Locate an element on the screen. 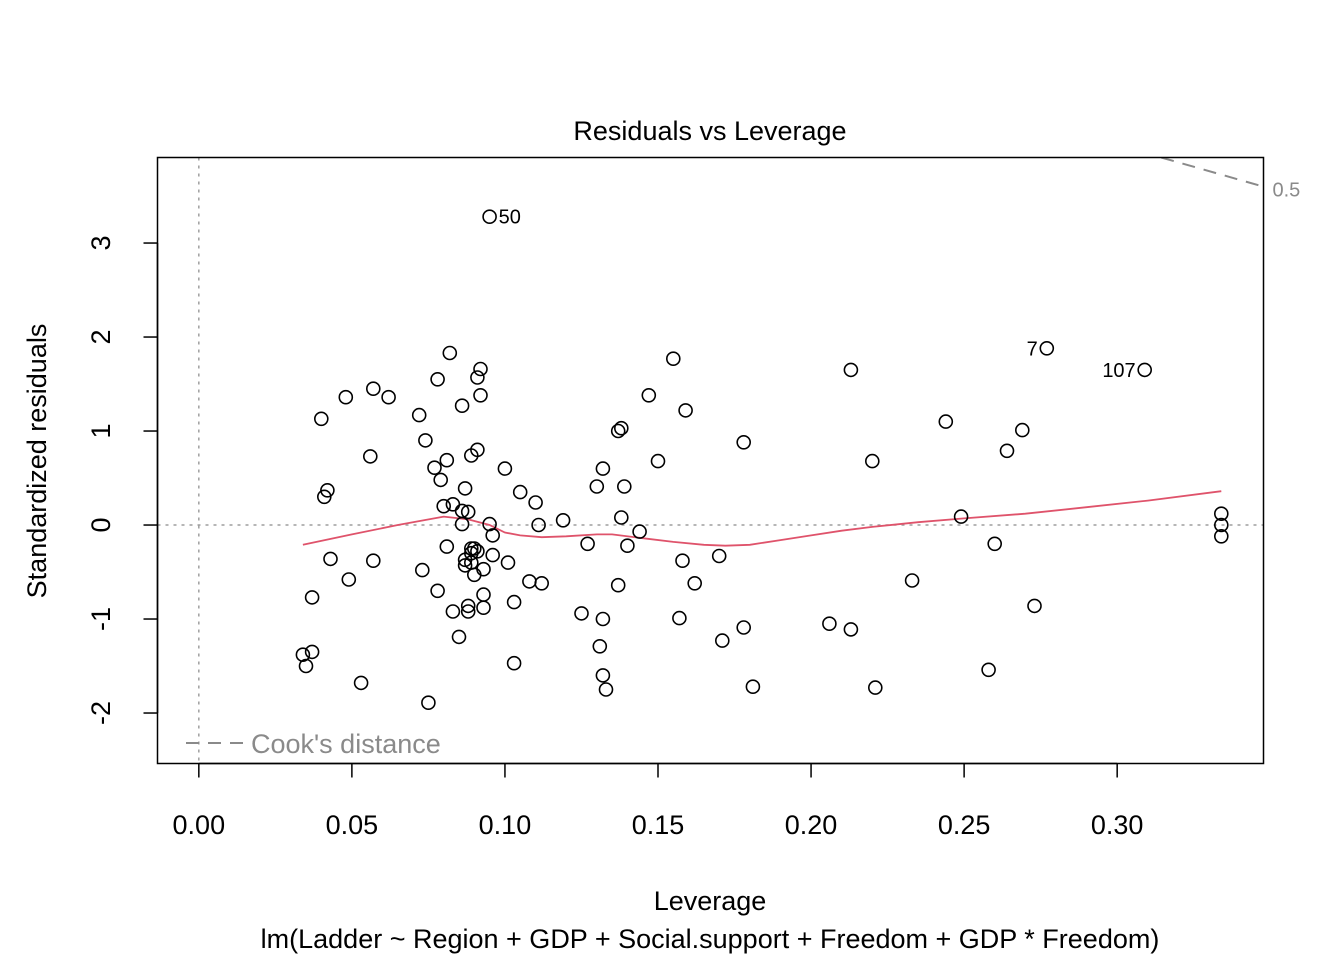 Image resolution: width=1344 pixels, height=960 pixels. y-tick-label: -1 is located at coordinates (101, 619).